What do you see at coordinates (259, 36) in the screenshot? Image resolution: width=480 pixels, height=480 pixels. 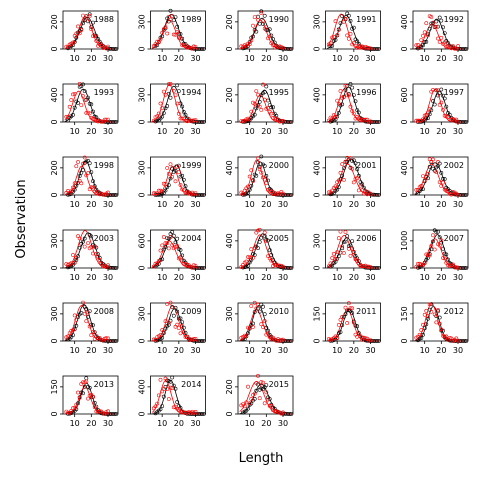 I see `panel-1990: 10 20 30 0 200 1990` at bounding box center [259, 36].